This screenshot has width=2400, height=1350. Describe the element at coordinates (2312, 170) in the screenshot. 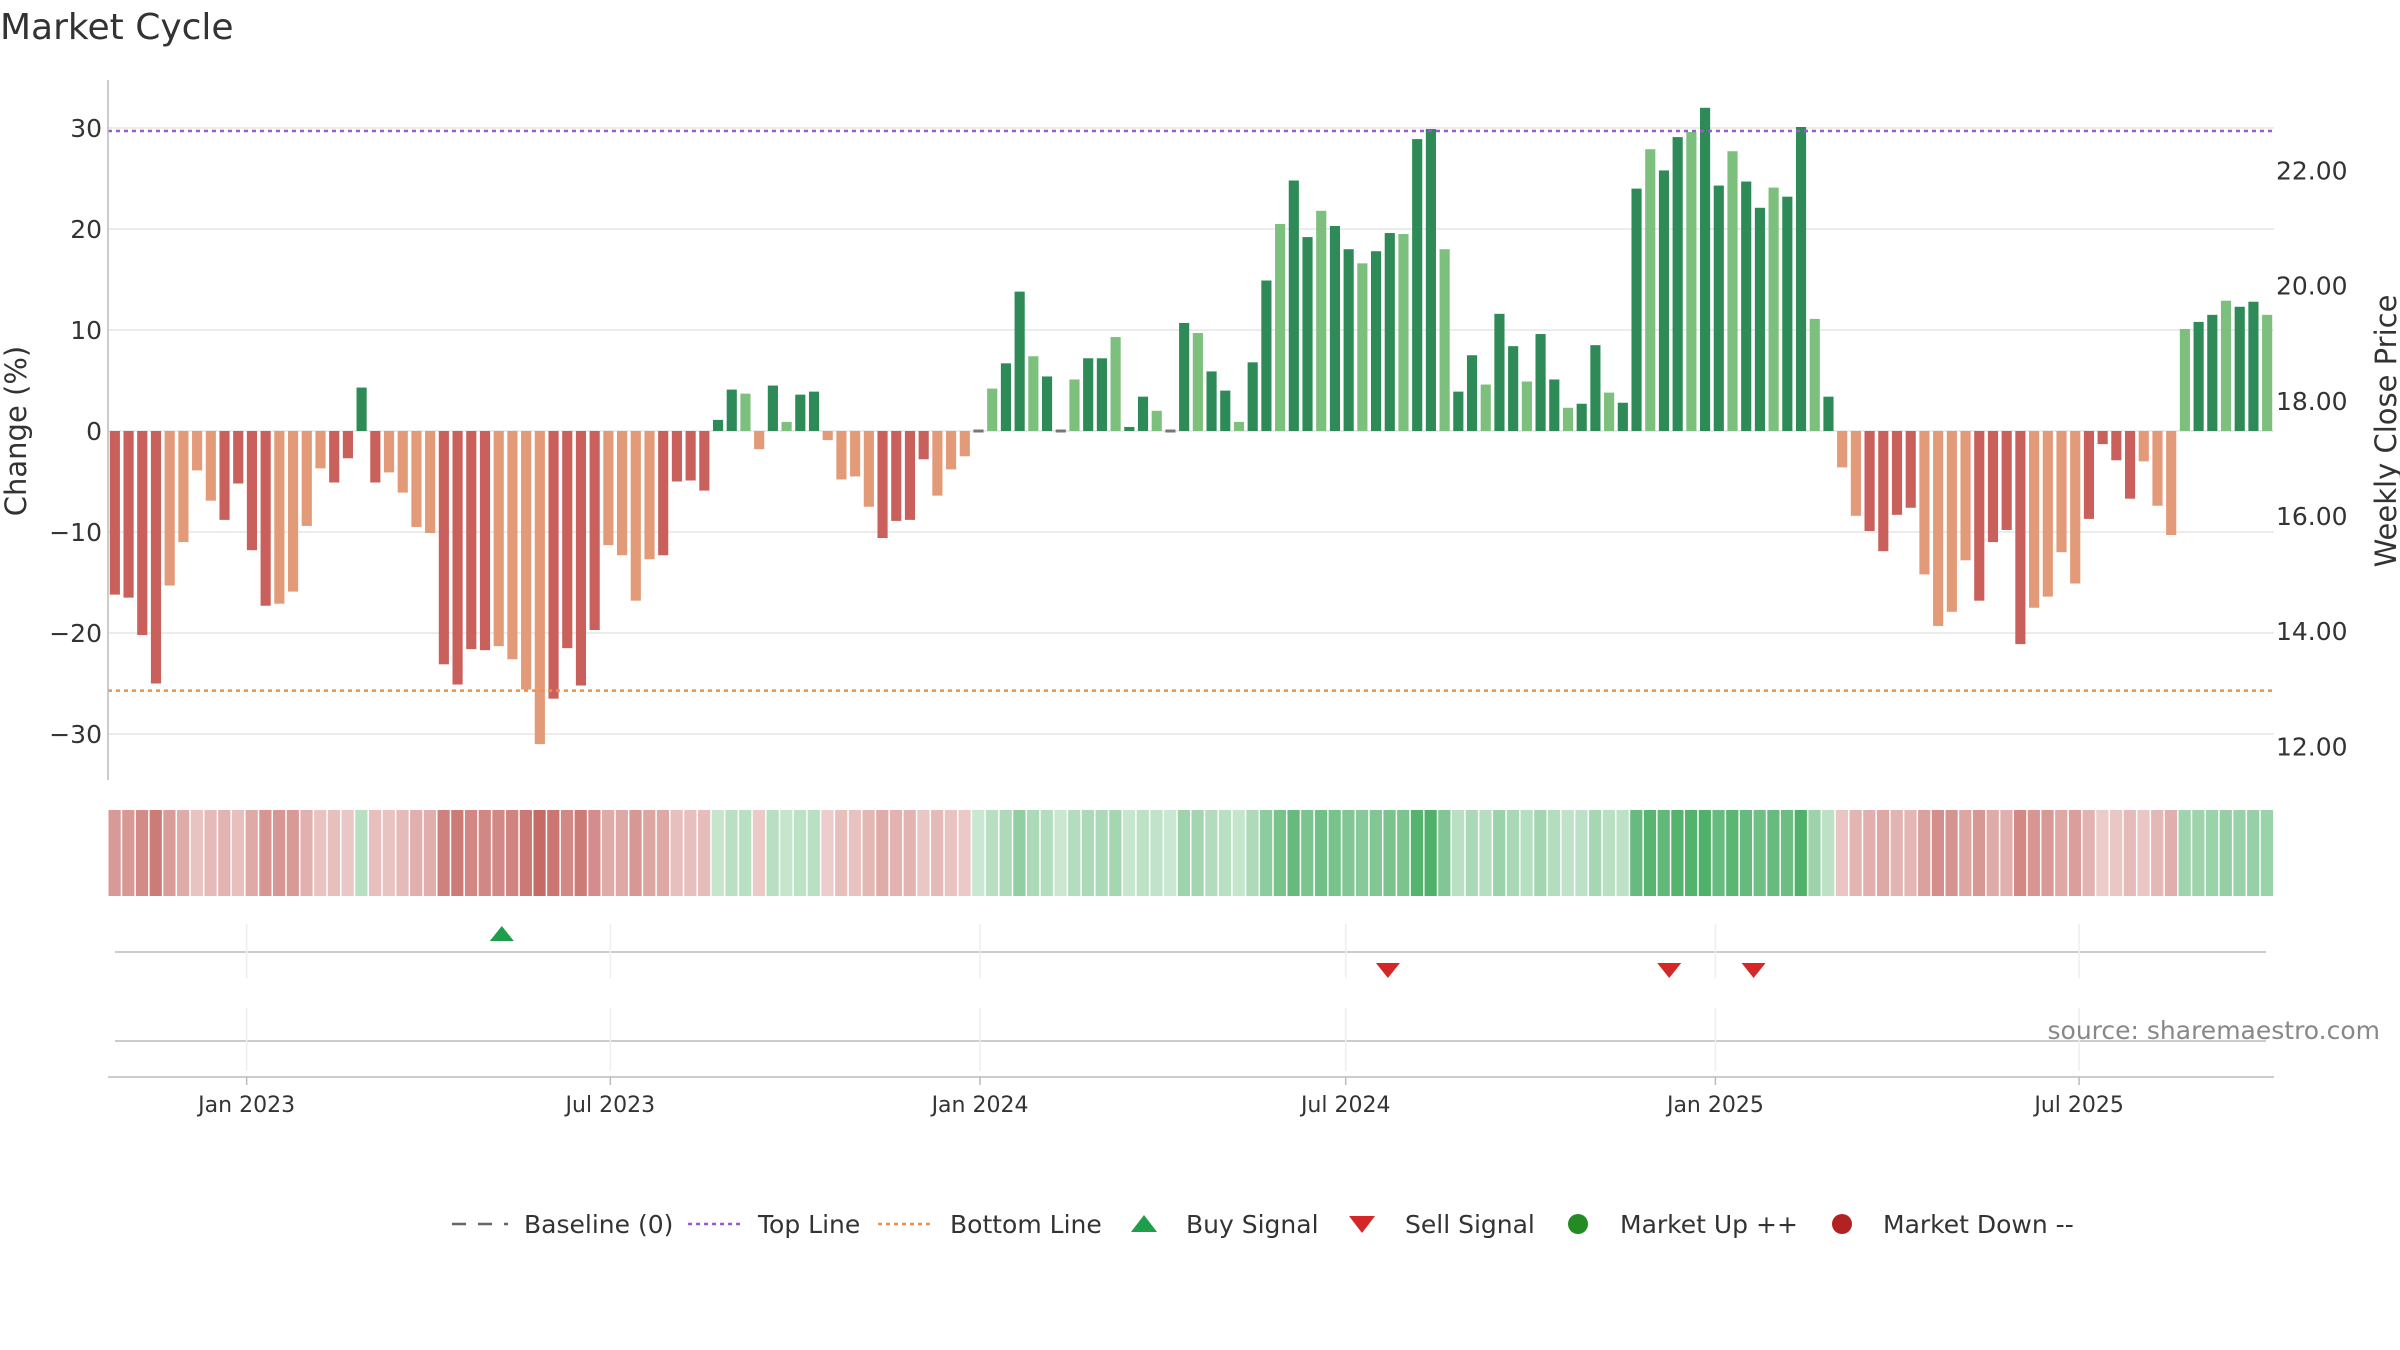

I see `y2-tick-label: 22.00` at that location.